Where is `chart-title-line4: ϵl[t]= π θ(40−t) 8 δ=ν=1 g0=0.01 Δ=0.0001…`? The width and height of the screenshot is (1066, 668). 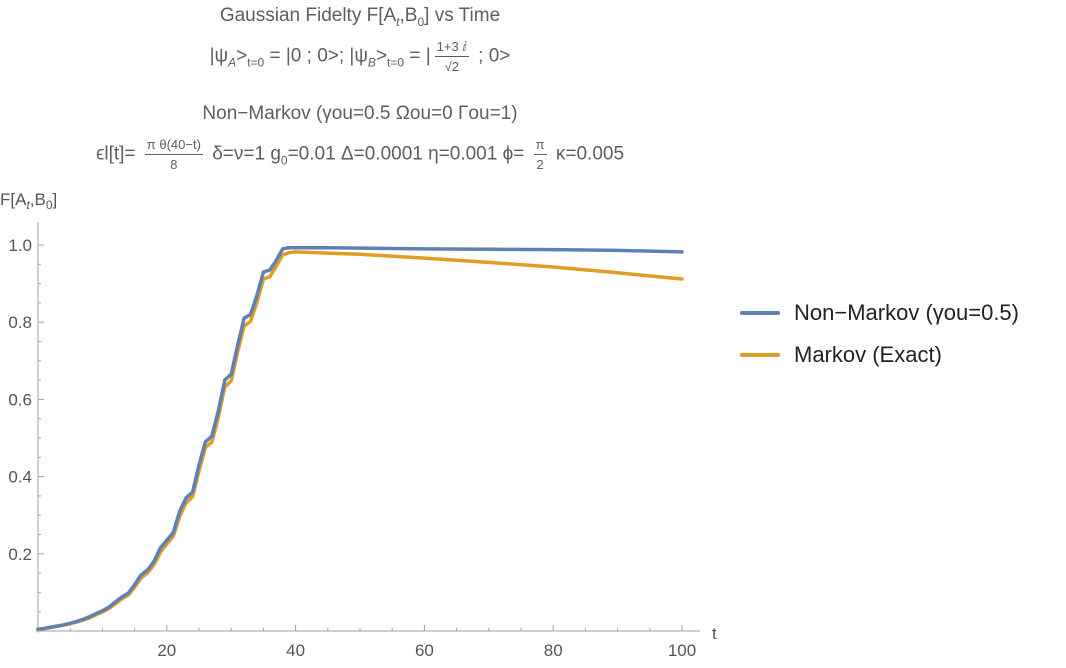 chart-title-line4: ϵl[t]= π θ(40−t) 8 δ=ν=1 g0=0.01 Δ=0.0001… is located at coordinates (360, 154).